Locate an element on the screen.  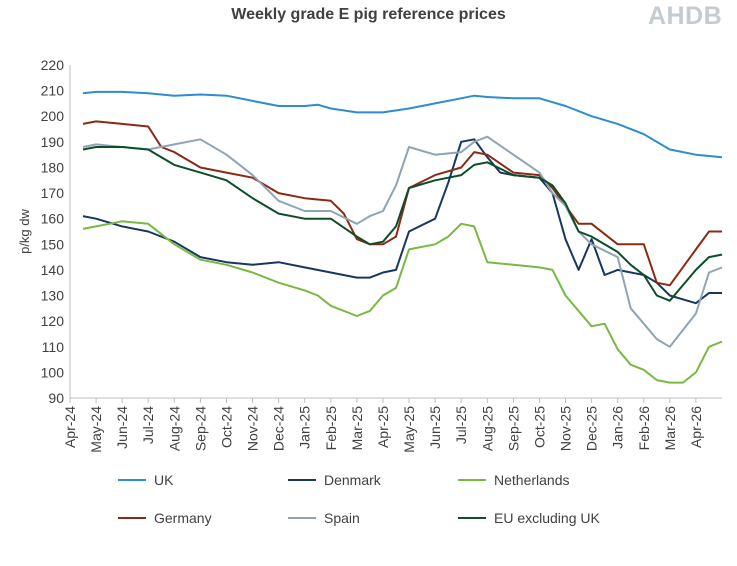
legend-item: Germany is located at coordinates (165, 518).